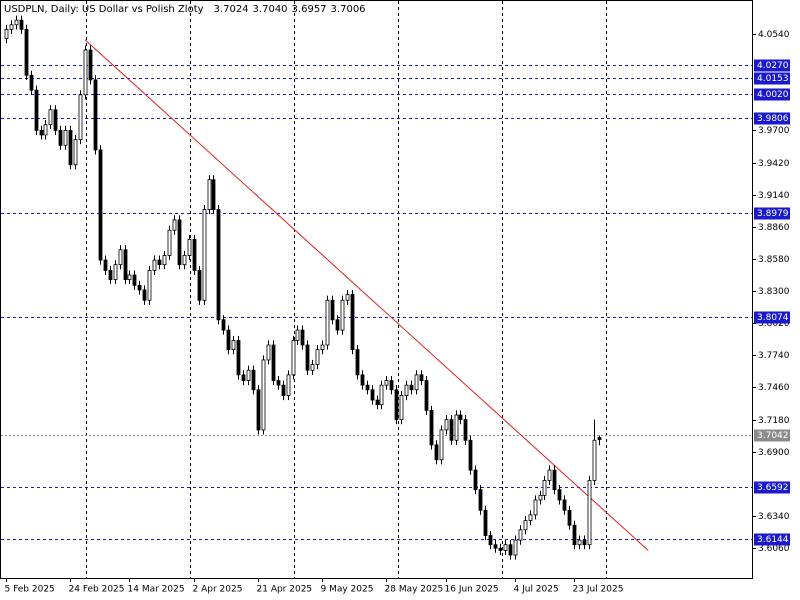 This screenshot has width=800, height=600. I want to click on y-tick-label: 3.7460, so click(774, 388).